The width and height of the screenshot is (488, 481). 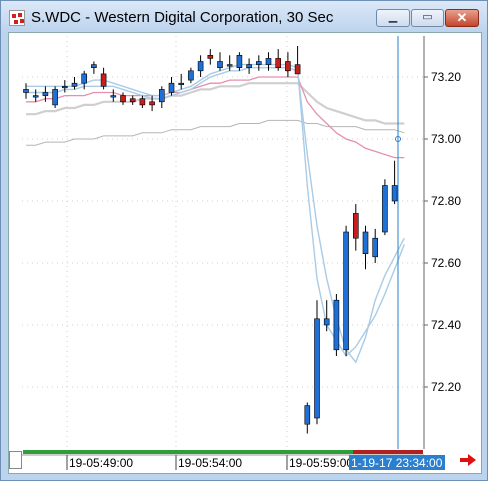 I want to click on close-icon: ✕, so click(x=462, y=17).